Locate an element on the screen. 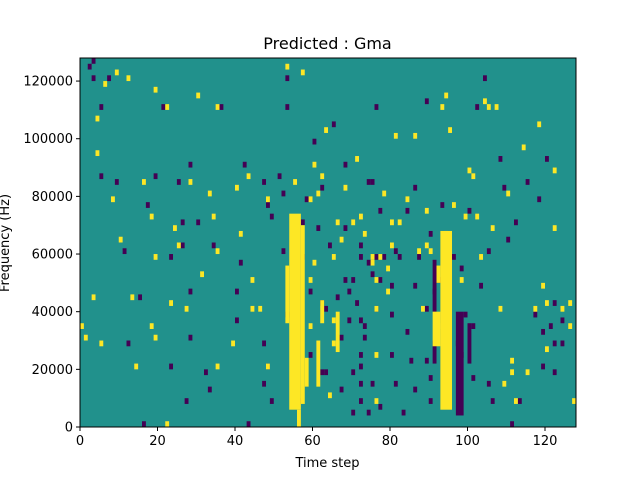  x-tick-label: 20 is located at coordinates (157, 441).